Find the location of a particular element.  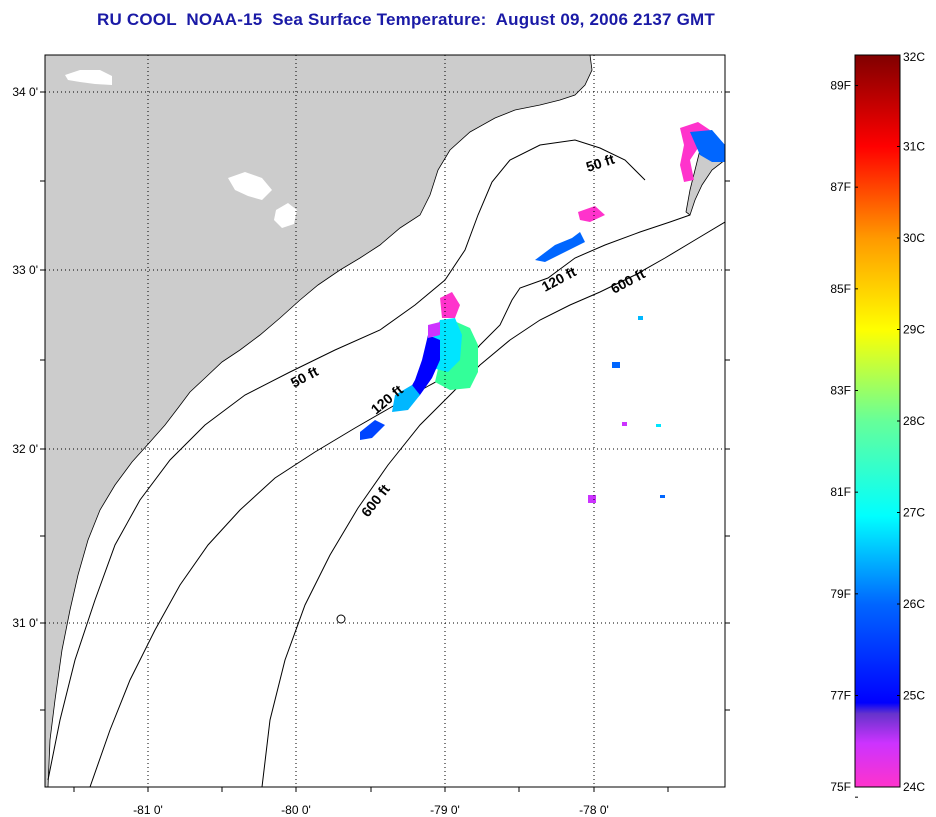

colorbar-celsius-label: 31C is located at coordinates (914, 147).